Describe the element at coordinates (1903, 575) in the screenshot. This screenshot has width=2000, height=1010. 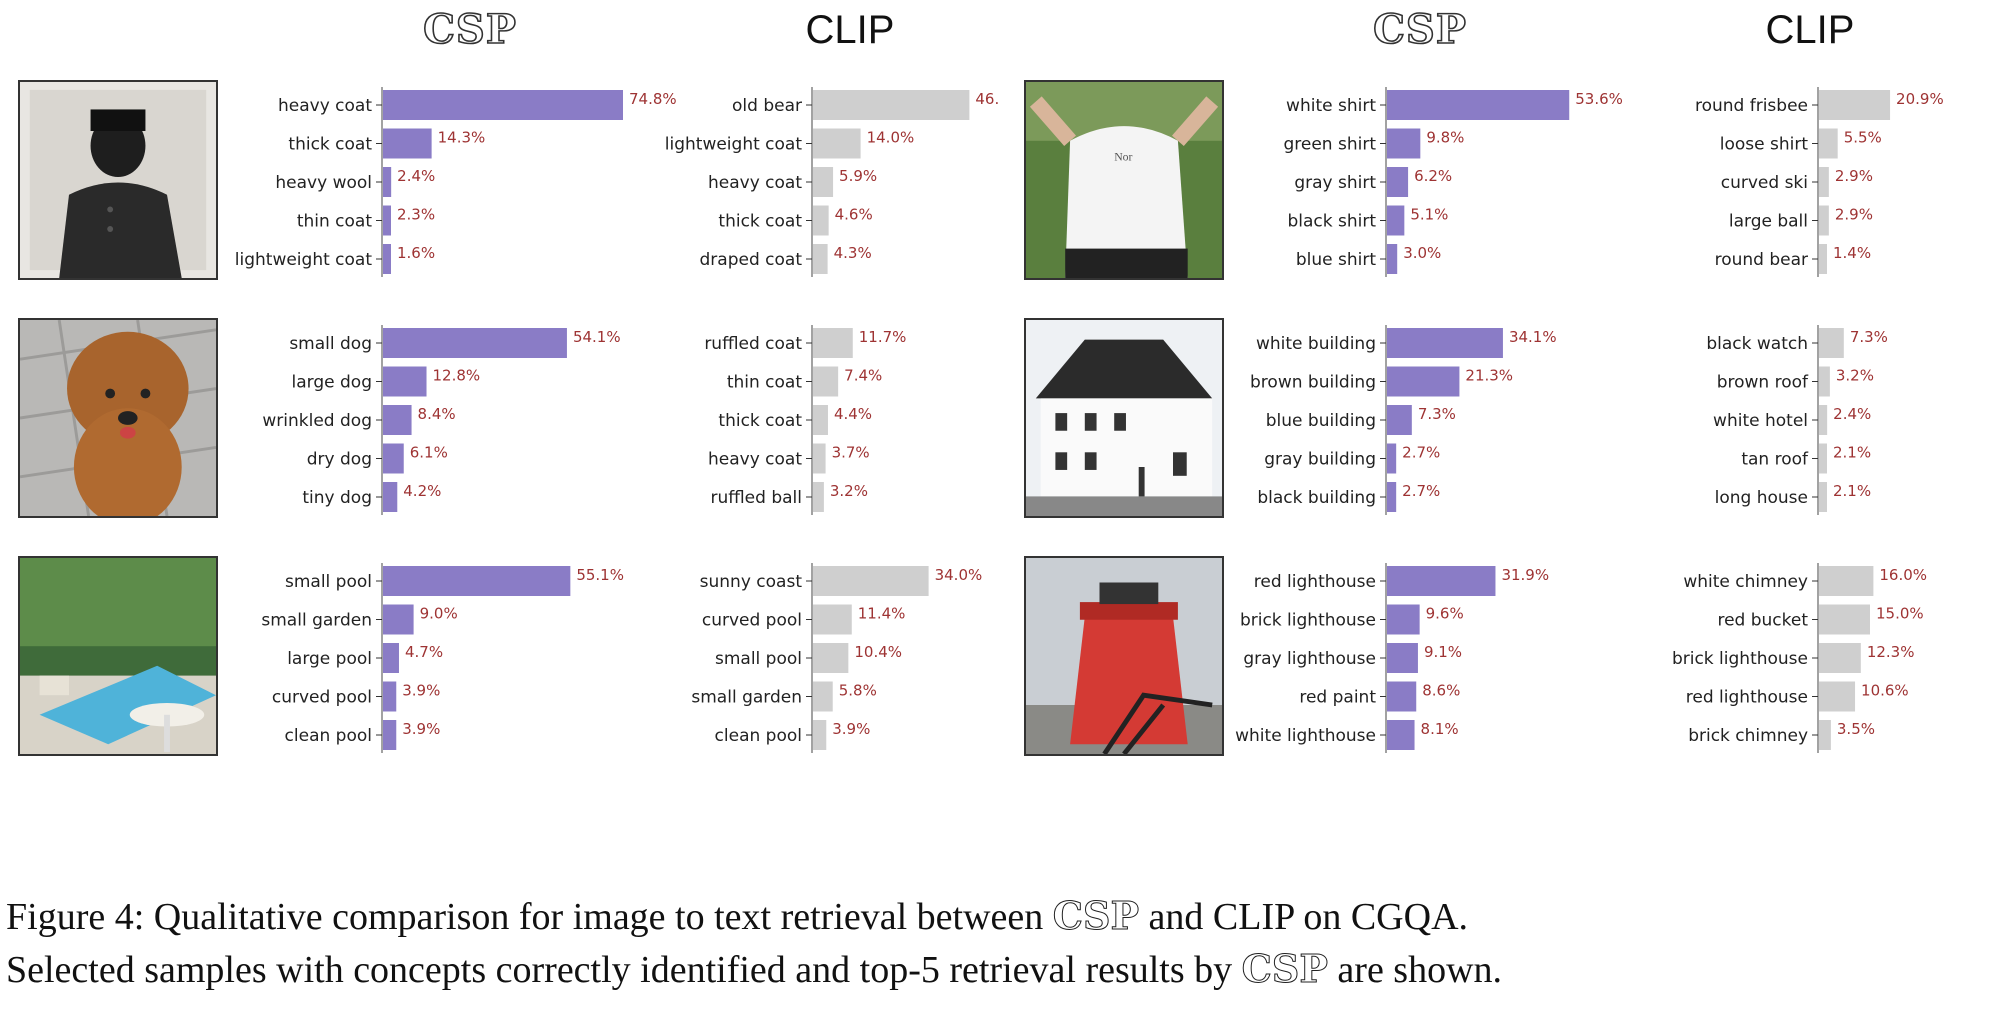
I see `data-label: 16.0%` at that location.